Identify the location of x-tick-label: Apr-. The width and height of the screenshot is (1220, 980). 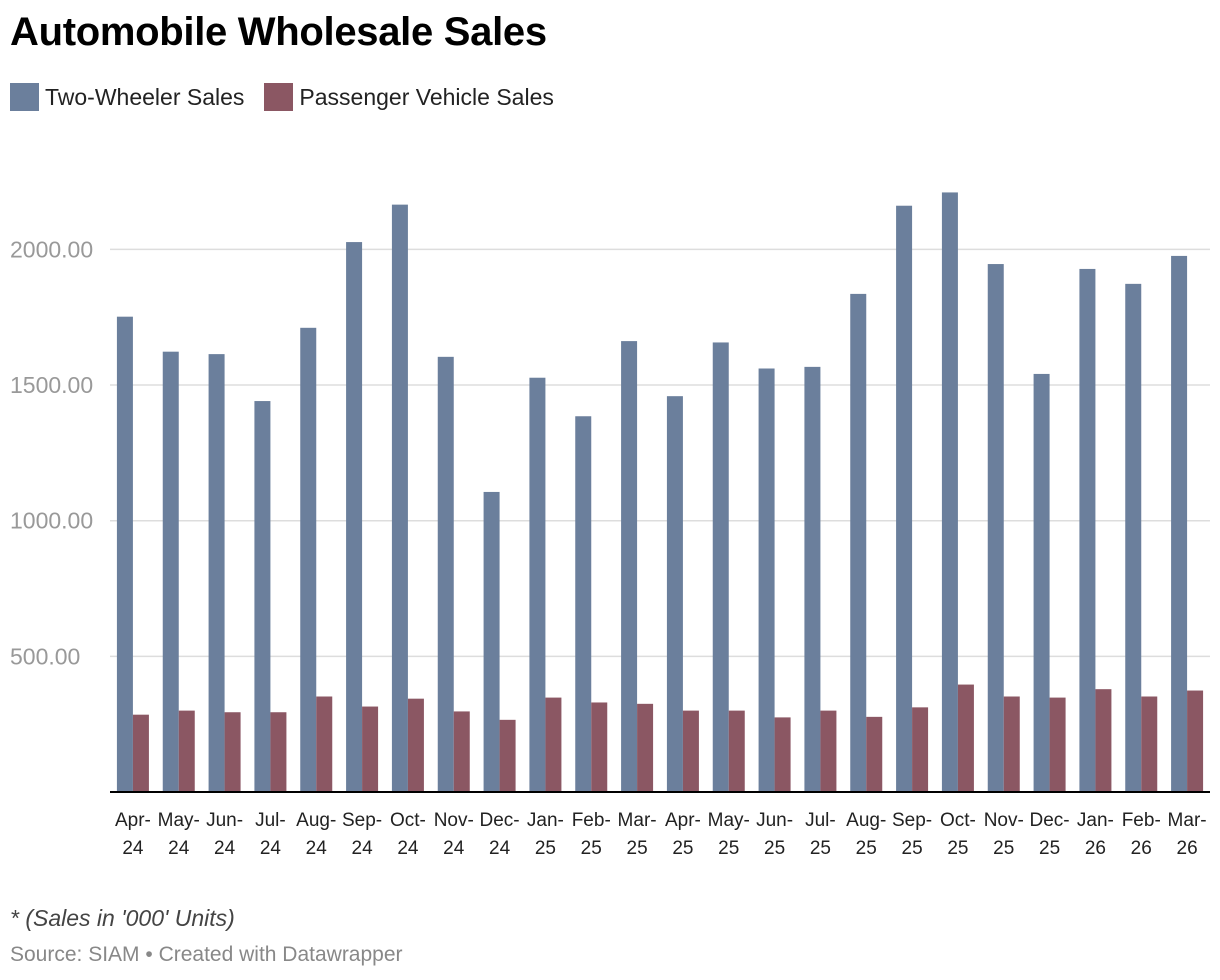
(683, 820).